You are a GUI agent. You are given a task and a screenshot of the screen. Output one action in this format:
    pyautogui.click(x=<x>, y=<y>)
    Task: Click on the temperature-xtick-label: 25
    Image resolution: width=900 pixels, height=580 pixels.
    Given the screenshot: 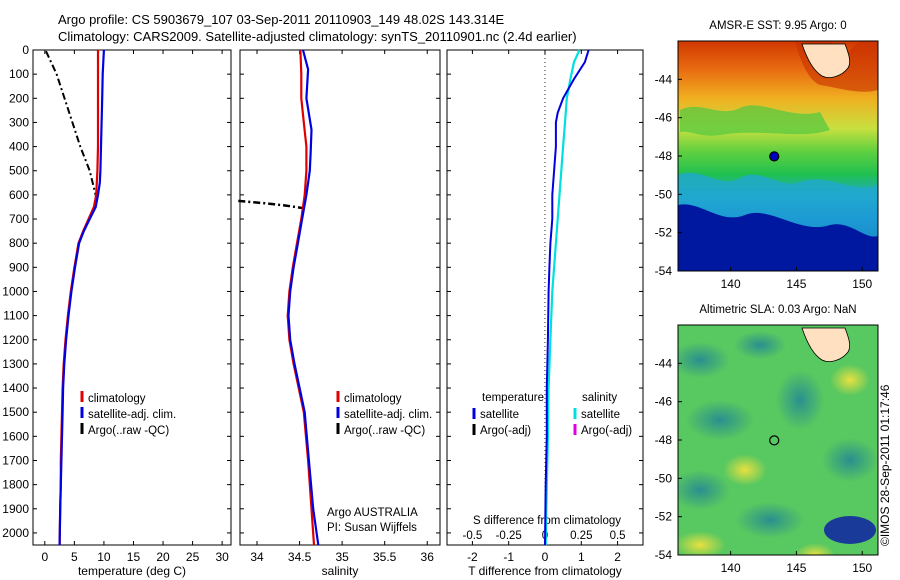 What is the action you would take?
    pyautogui.click(x=193, y=557)
    